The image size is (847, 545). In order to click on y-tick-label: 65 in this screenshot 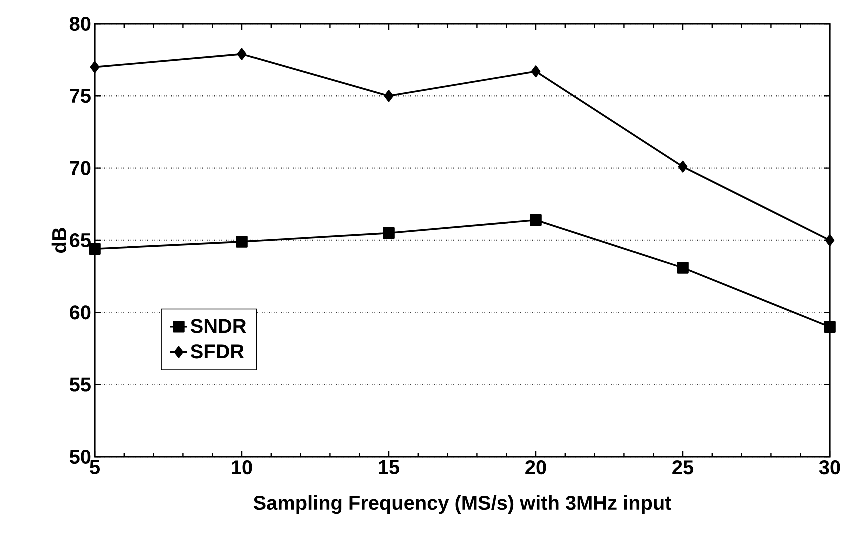, I will do `click(80, 240)`.